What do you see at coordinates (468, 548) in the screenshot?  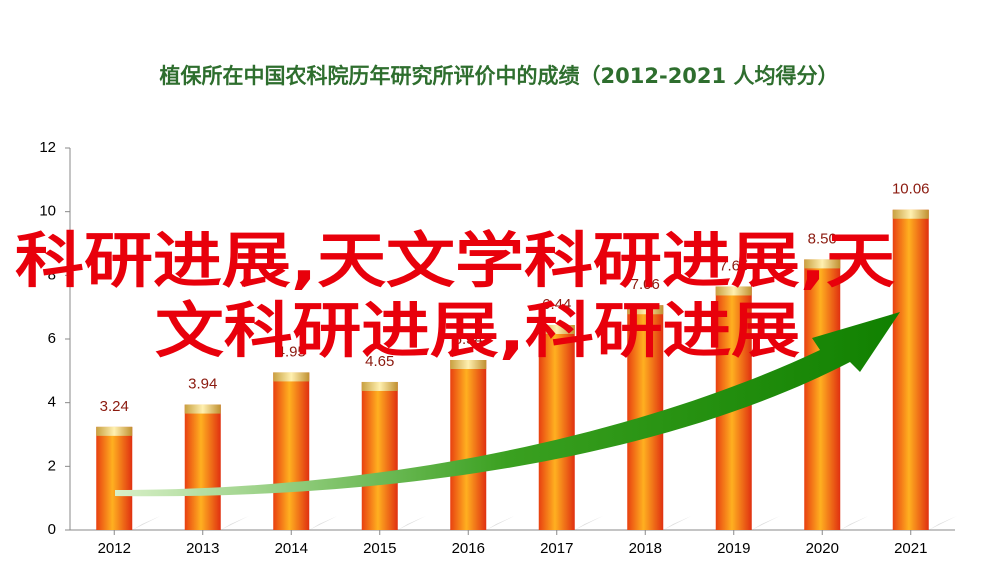 I see `x-tick-label: 2016` at bounding box center [468, 548].